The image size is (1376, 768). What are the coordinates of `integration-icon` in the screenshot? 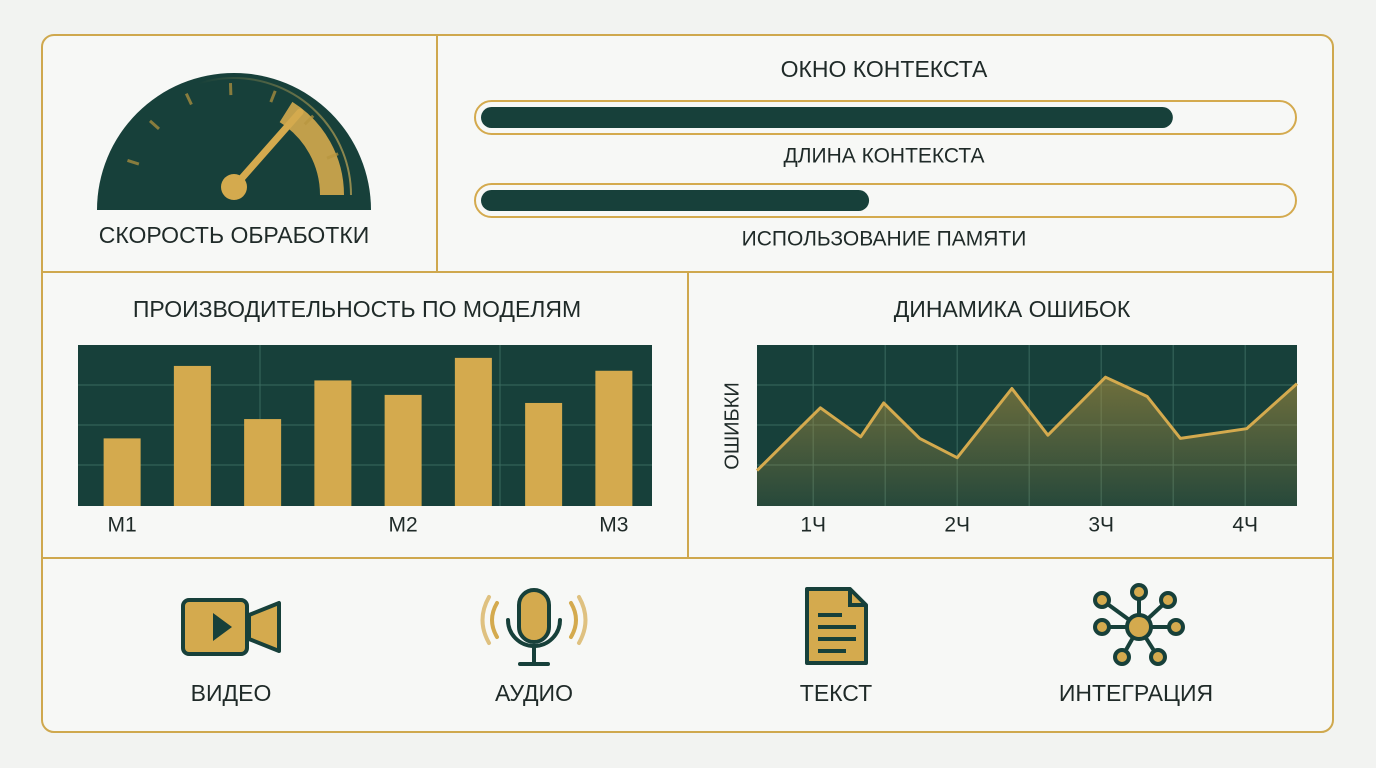 It's located at (1139, 624).